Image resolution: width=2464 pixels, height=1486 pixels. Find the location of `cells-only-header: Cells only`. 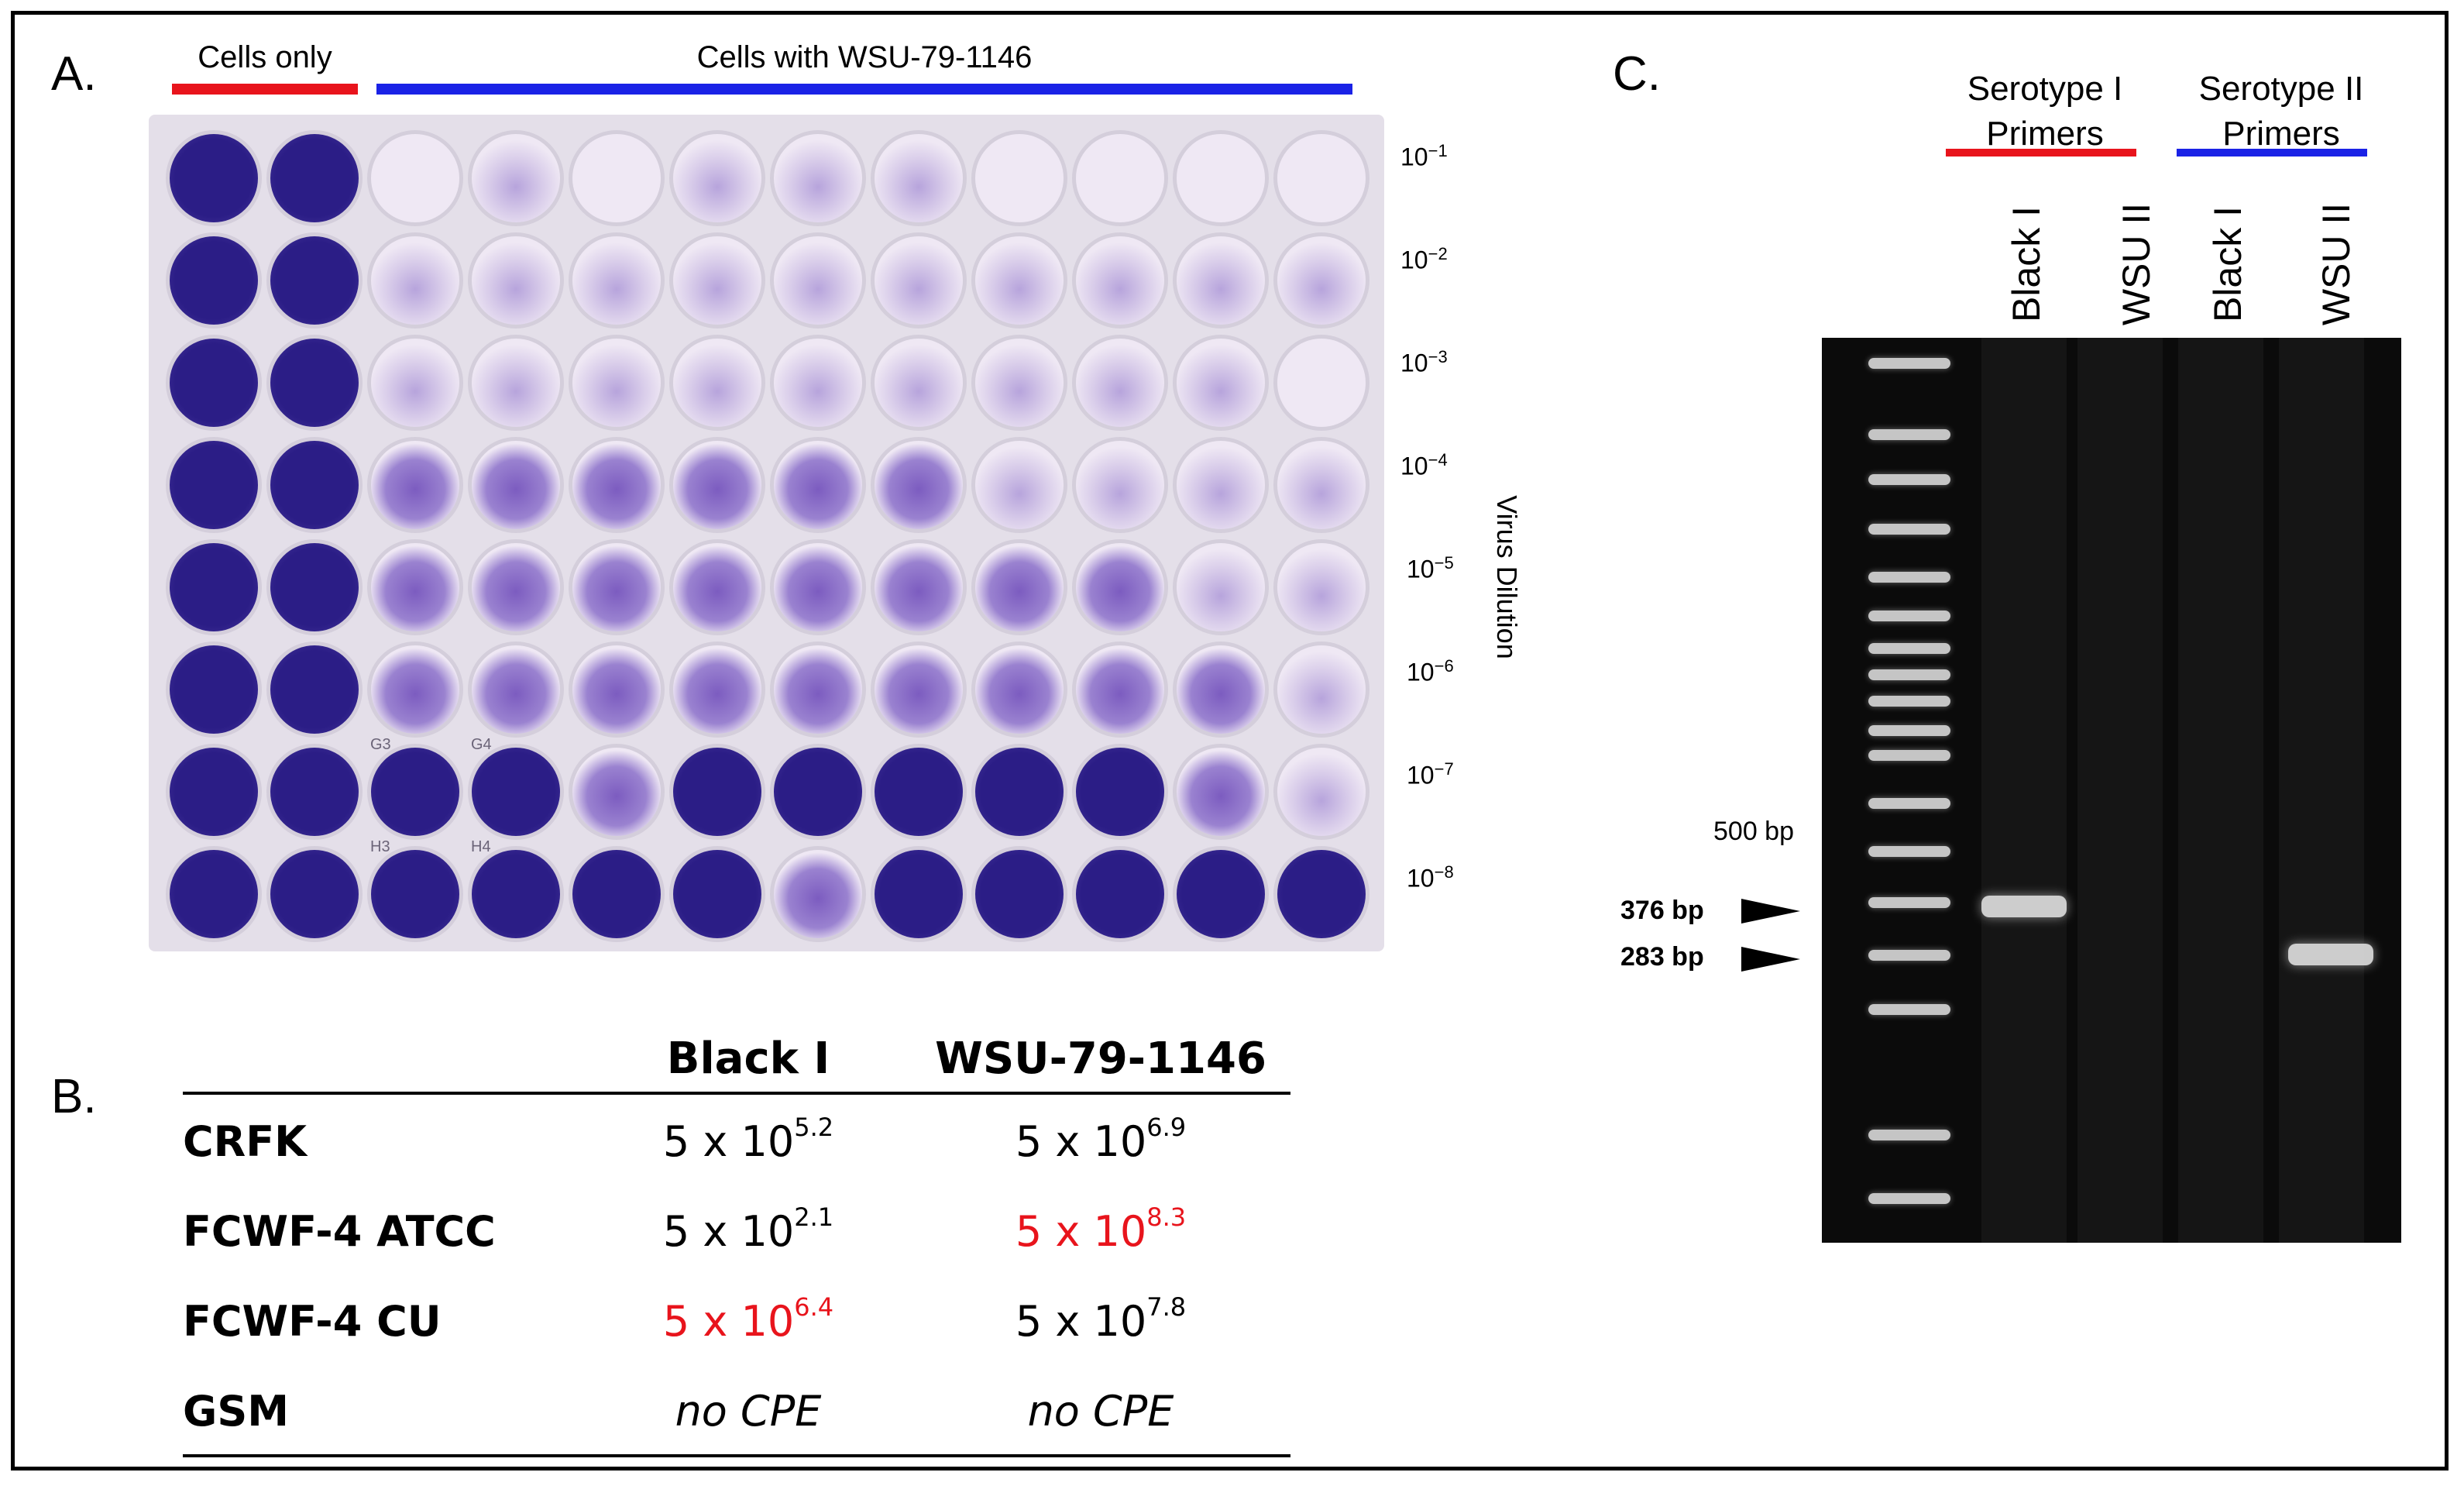

cells-only-header: Cells only is located at coordinates (265, 57).